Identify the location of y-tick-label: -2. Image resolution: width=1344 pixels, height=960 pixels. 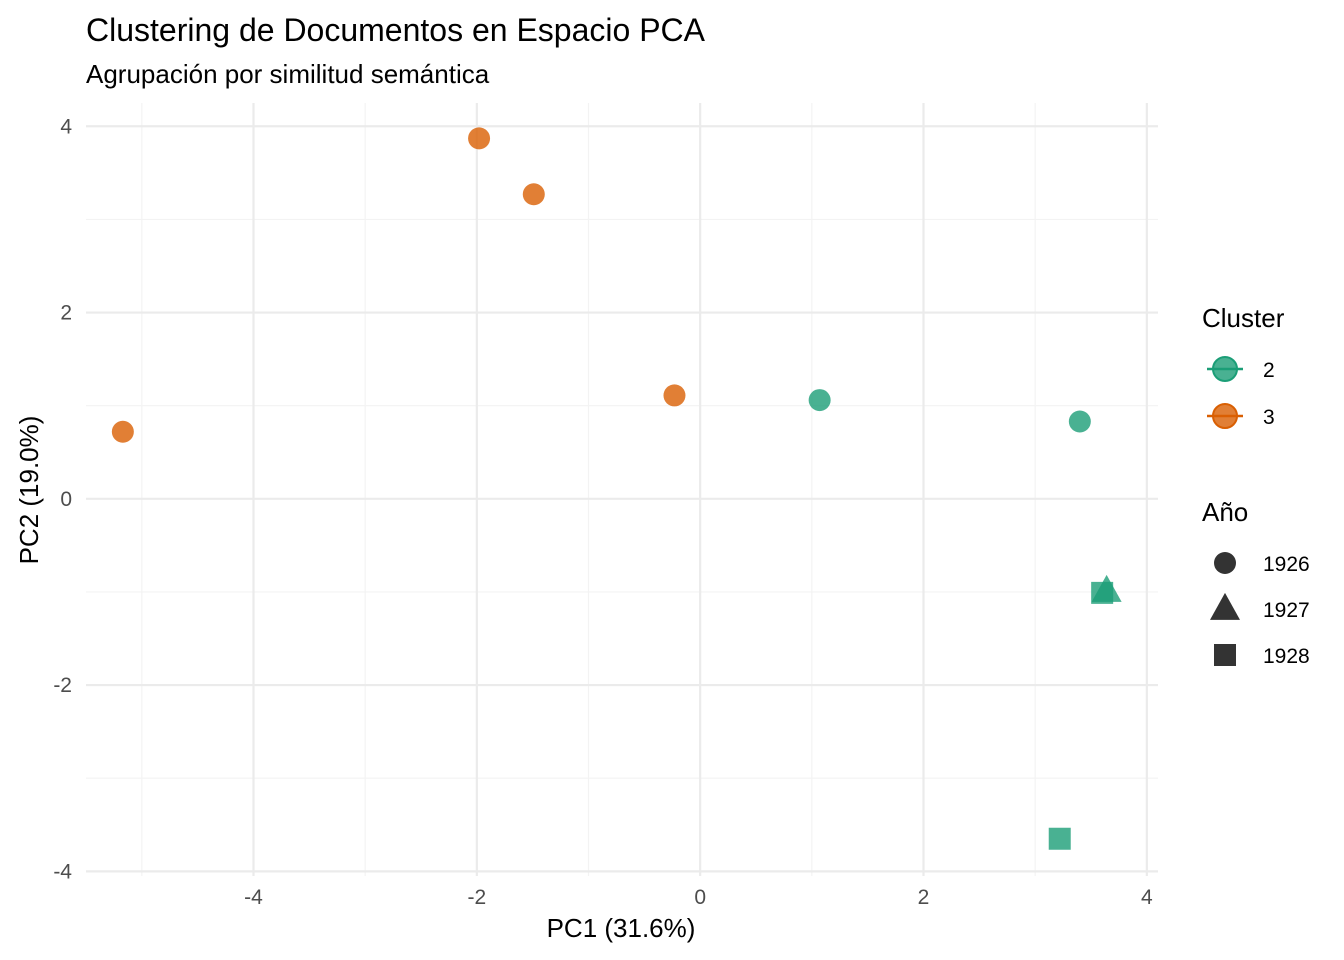
(62, 685).